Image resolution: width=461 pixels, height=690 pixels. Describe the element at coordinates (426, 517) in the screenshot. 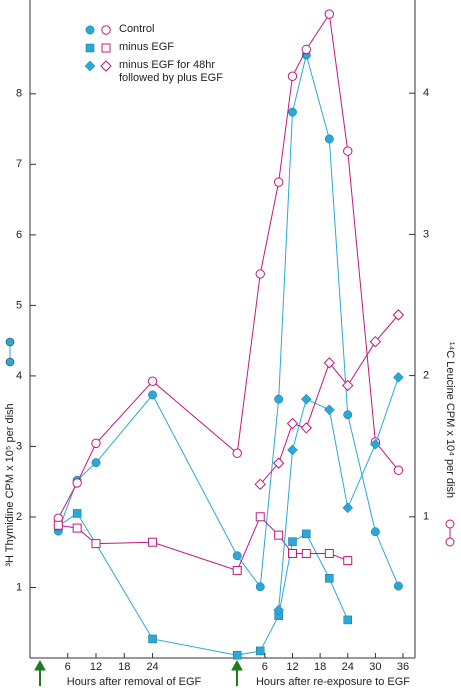

I see `y2-tick-label: 1` at that location.